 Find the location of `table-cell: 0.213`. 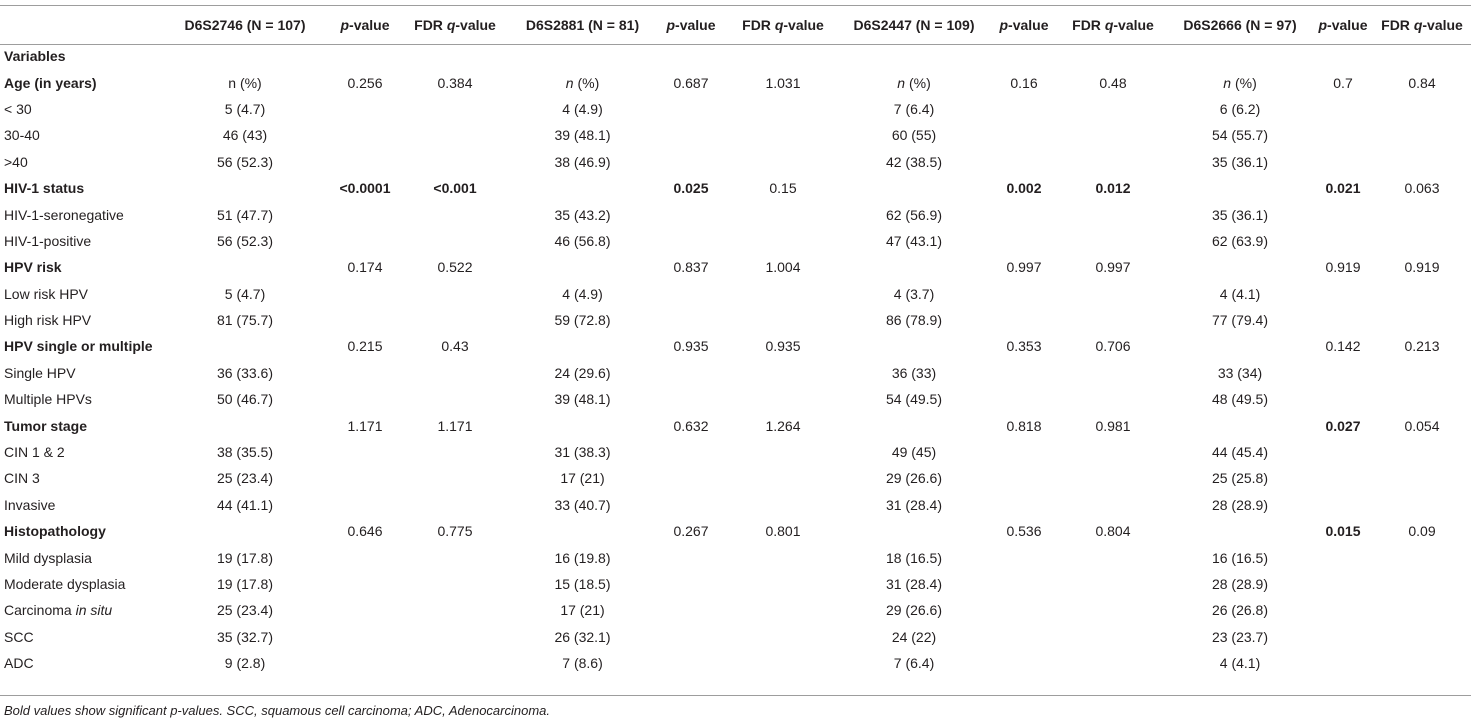

table-cell: 0.213 is located at coordinates (1422, 346).